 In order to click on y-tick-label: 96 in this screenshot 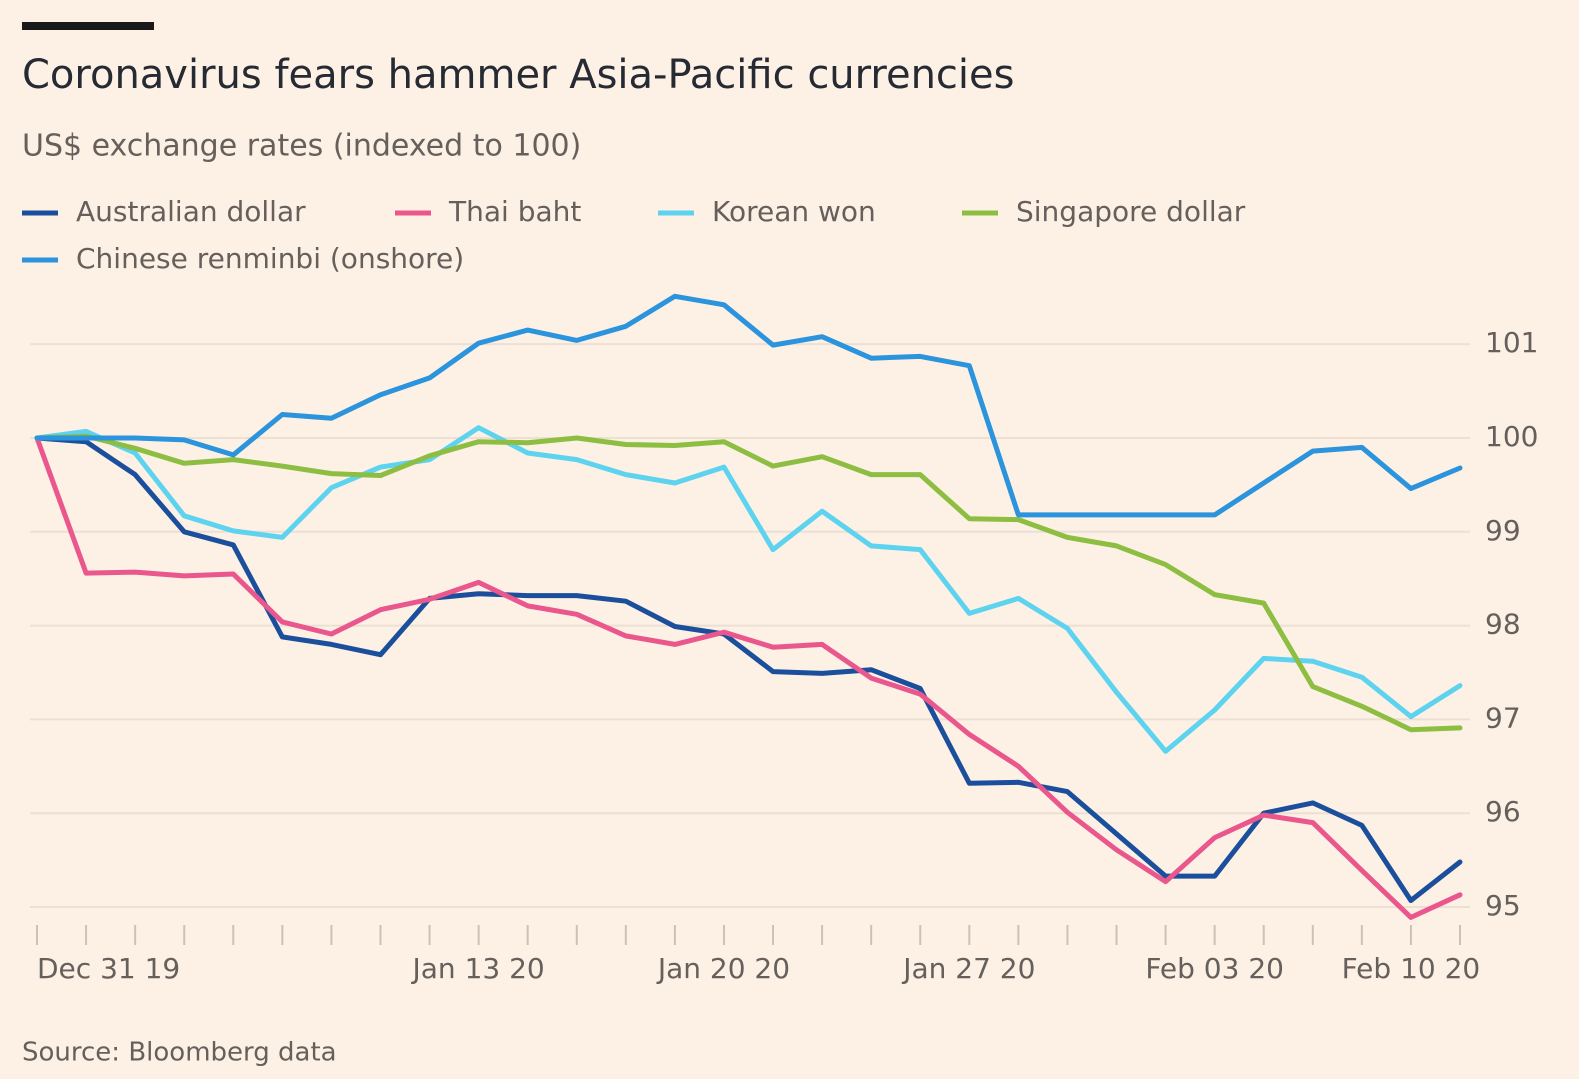, I will do `click(1503, 811)`.